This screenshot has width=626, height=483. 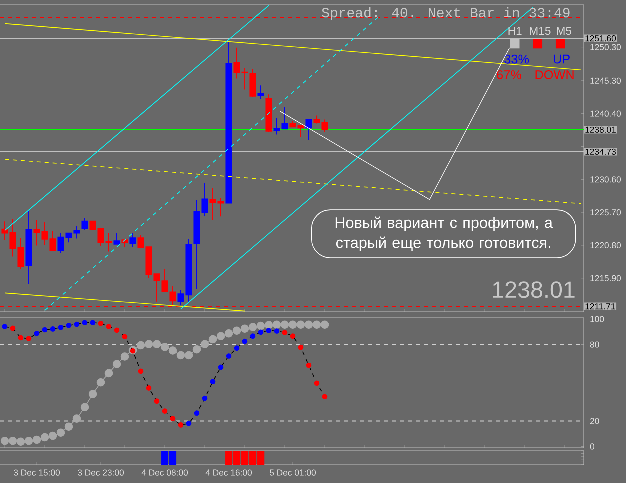 What do you see at coordinates (37, 473) in the screenshot?
I see `x-tick-label: 3 Dec 15:00` at bounding box center [37, 473].